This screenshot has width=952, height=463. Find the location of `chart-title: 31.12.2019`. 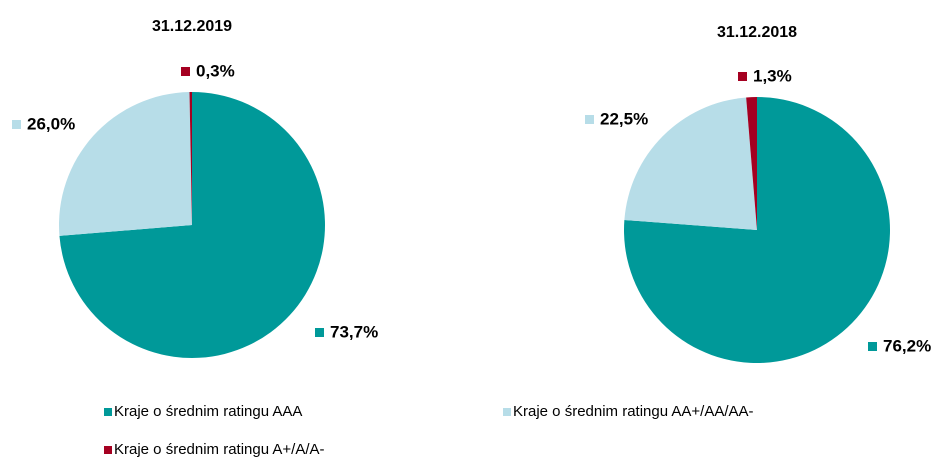

chart-title: 31.12.2019 is located at coordinates (192, 26).